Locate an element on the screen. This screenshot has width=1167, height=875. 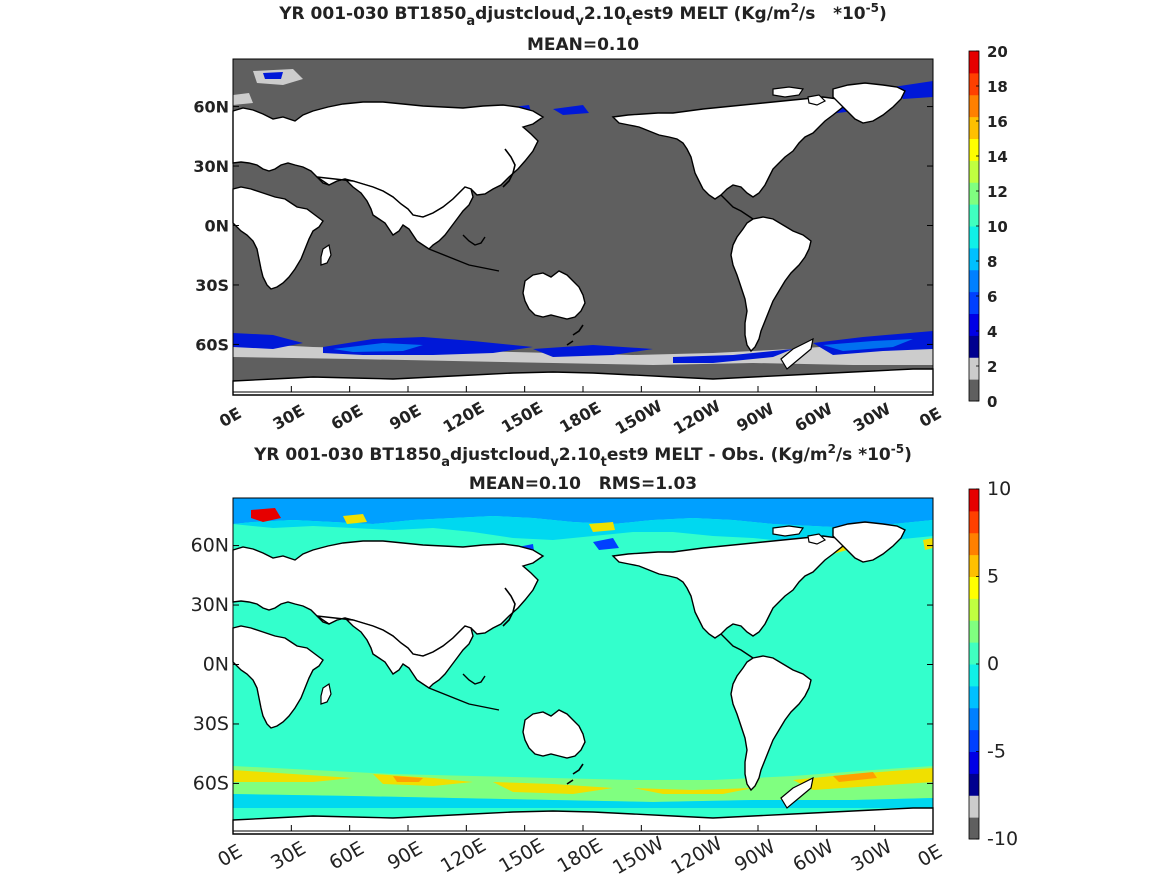
x-tick-label: 30E is located at coordinates (288, 855).